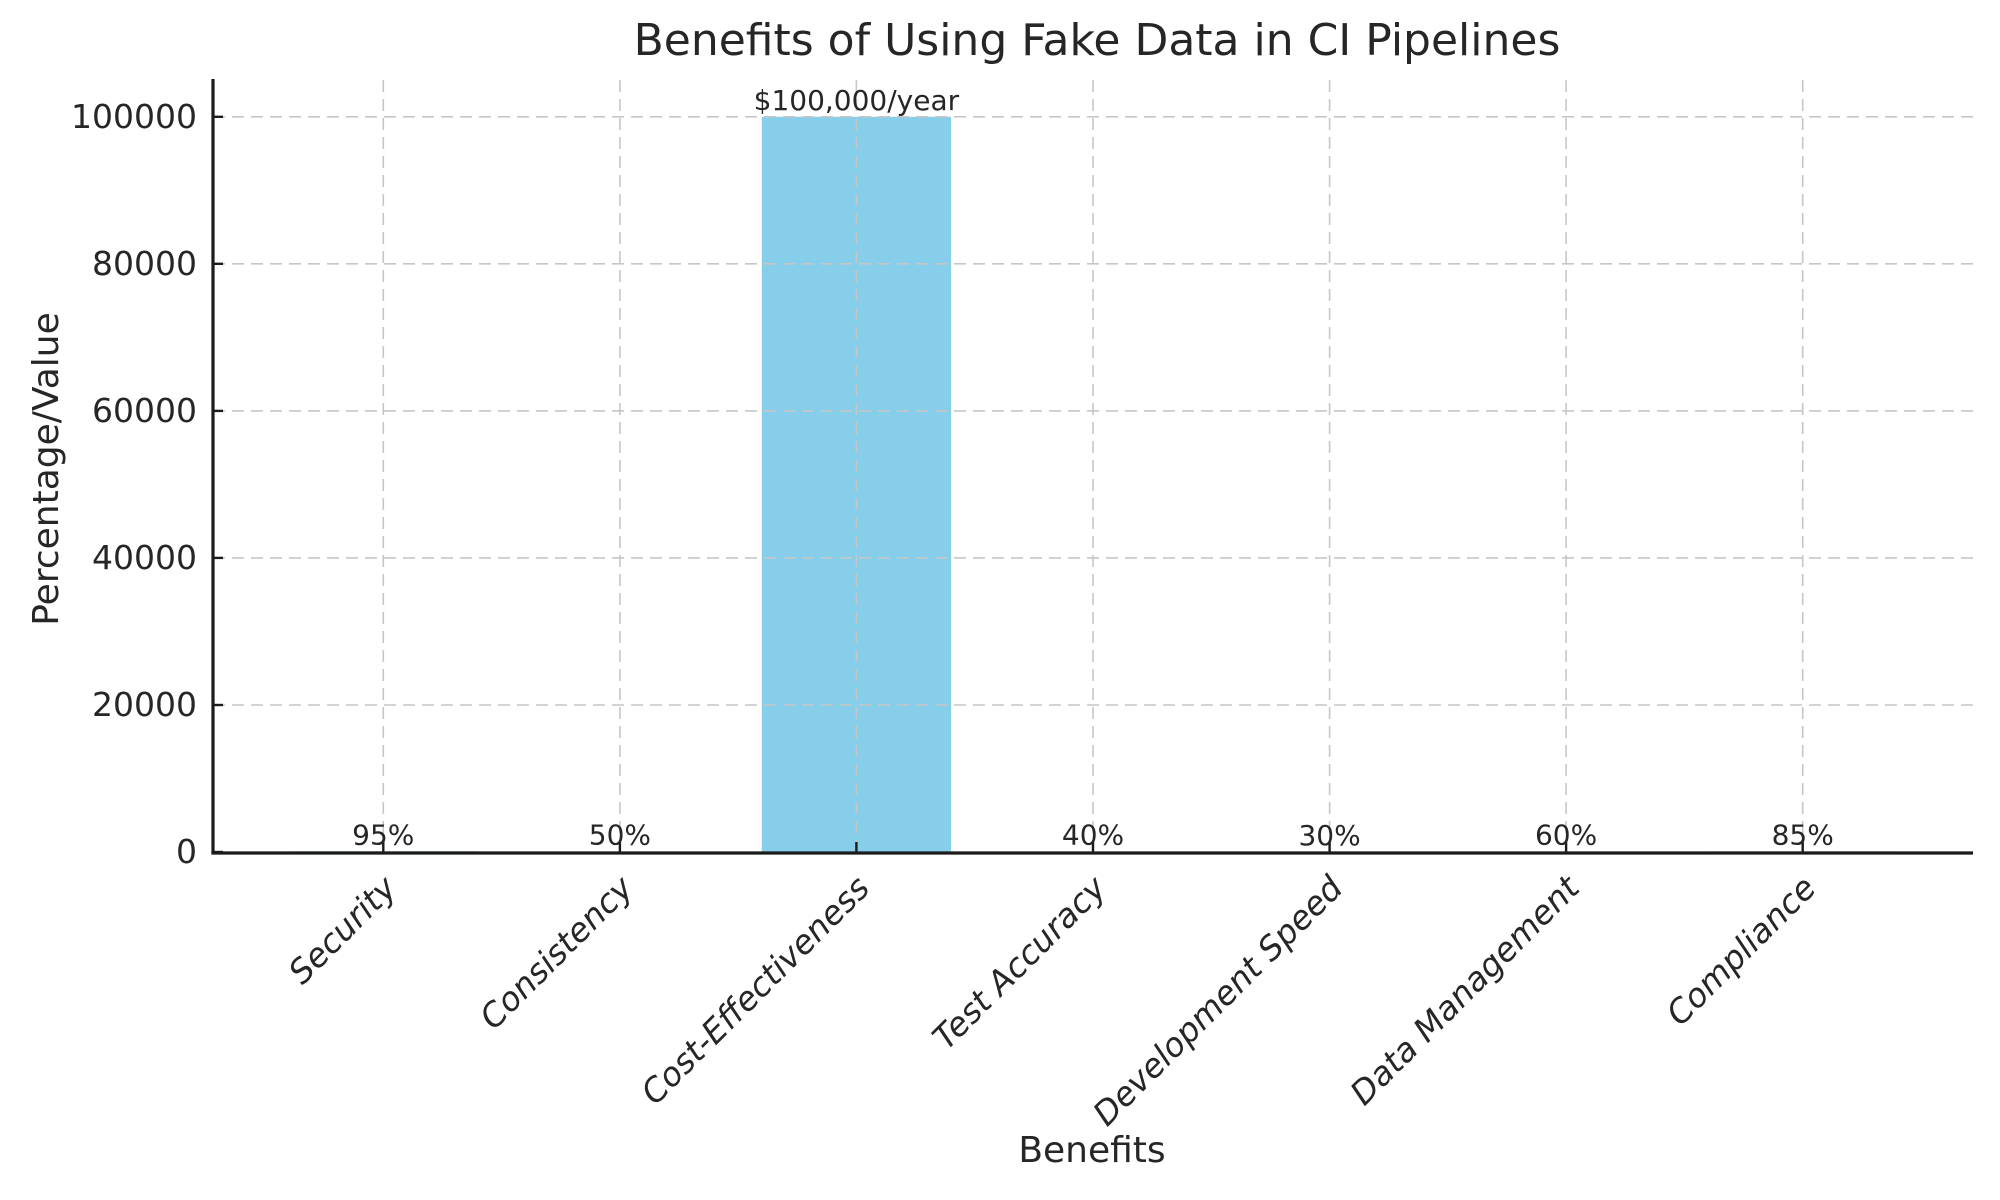 The height and width of the screenshot is (1200, 2000). Describe the element at coordinates (144, 263) in the screenshot. I see `y-tick-label-80000: 80000` at that location.